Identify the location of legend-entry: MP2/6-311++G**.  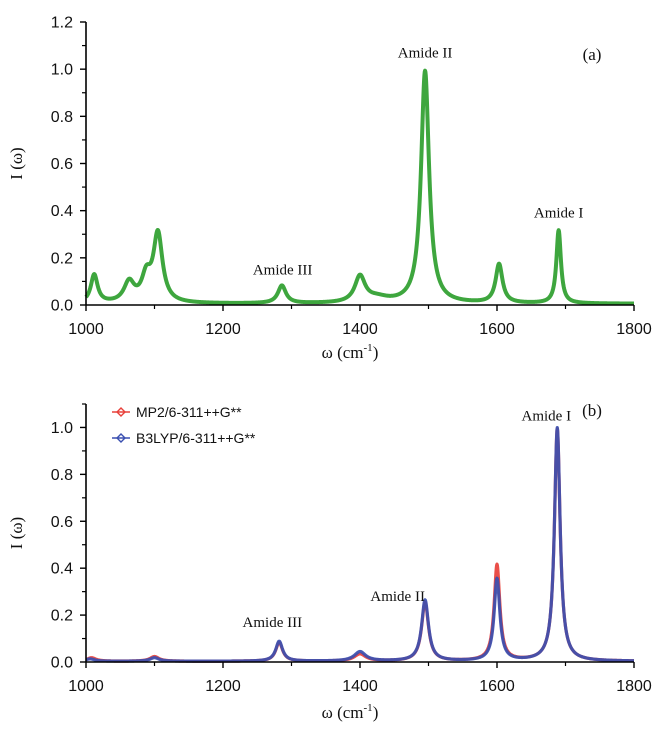
(177, 412).